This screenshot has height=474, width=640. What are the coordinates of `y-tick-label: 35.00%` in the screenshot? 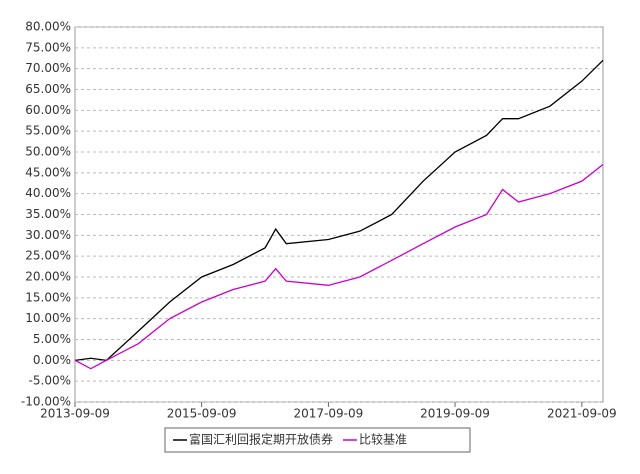 It's located at (48, 214).